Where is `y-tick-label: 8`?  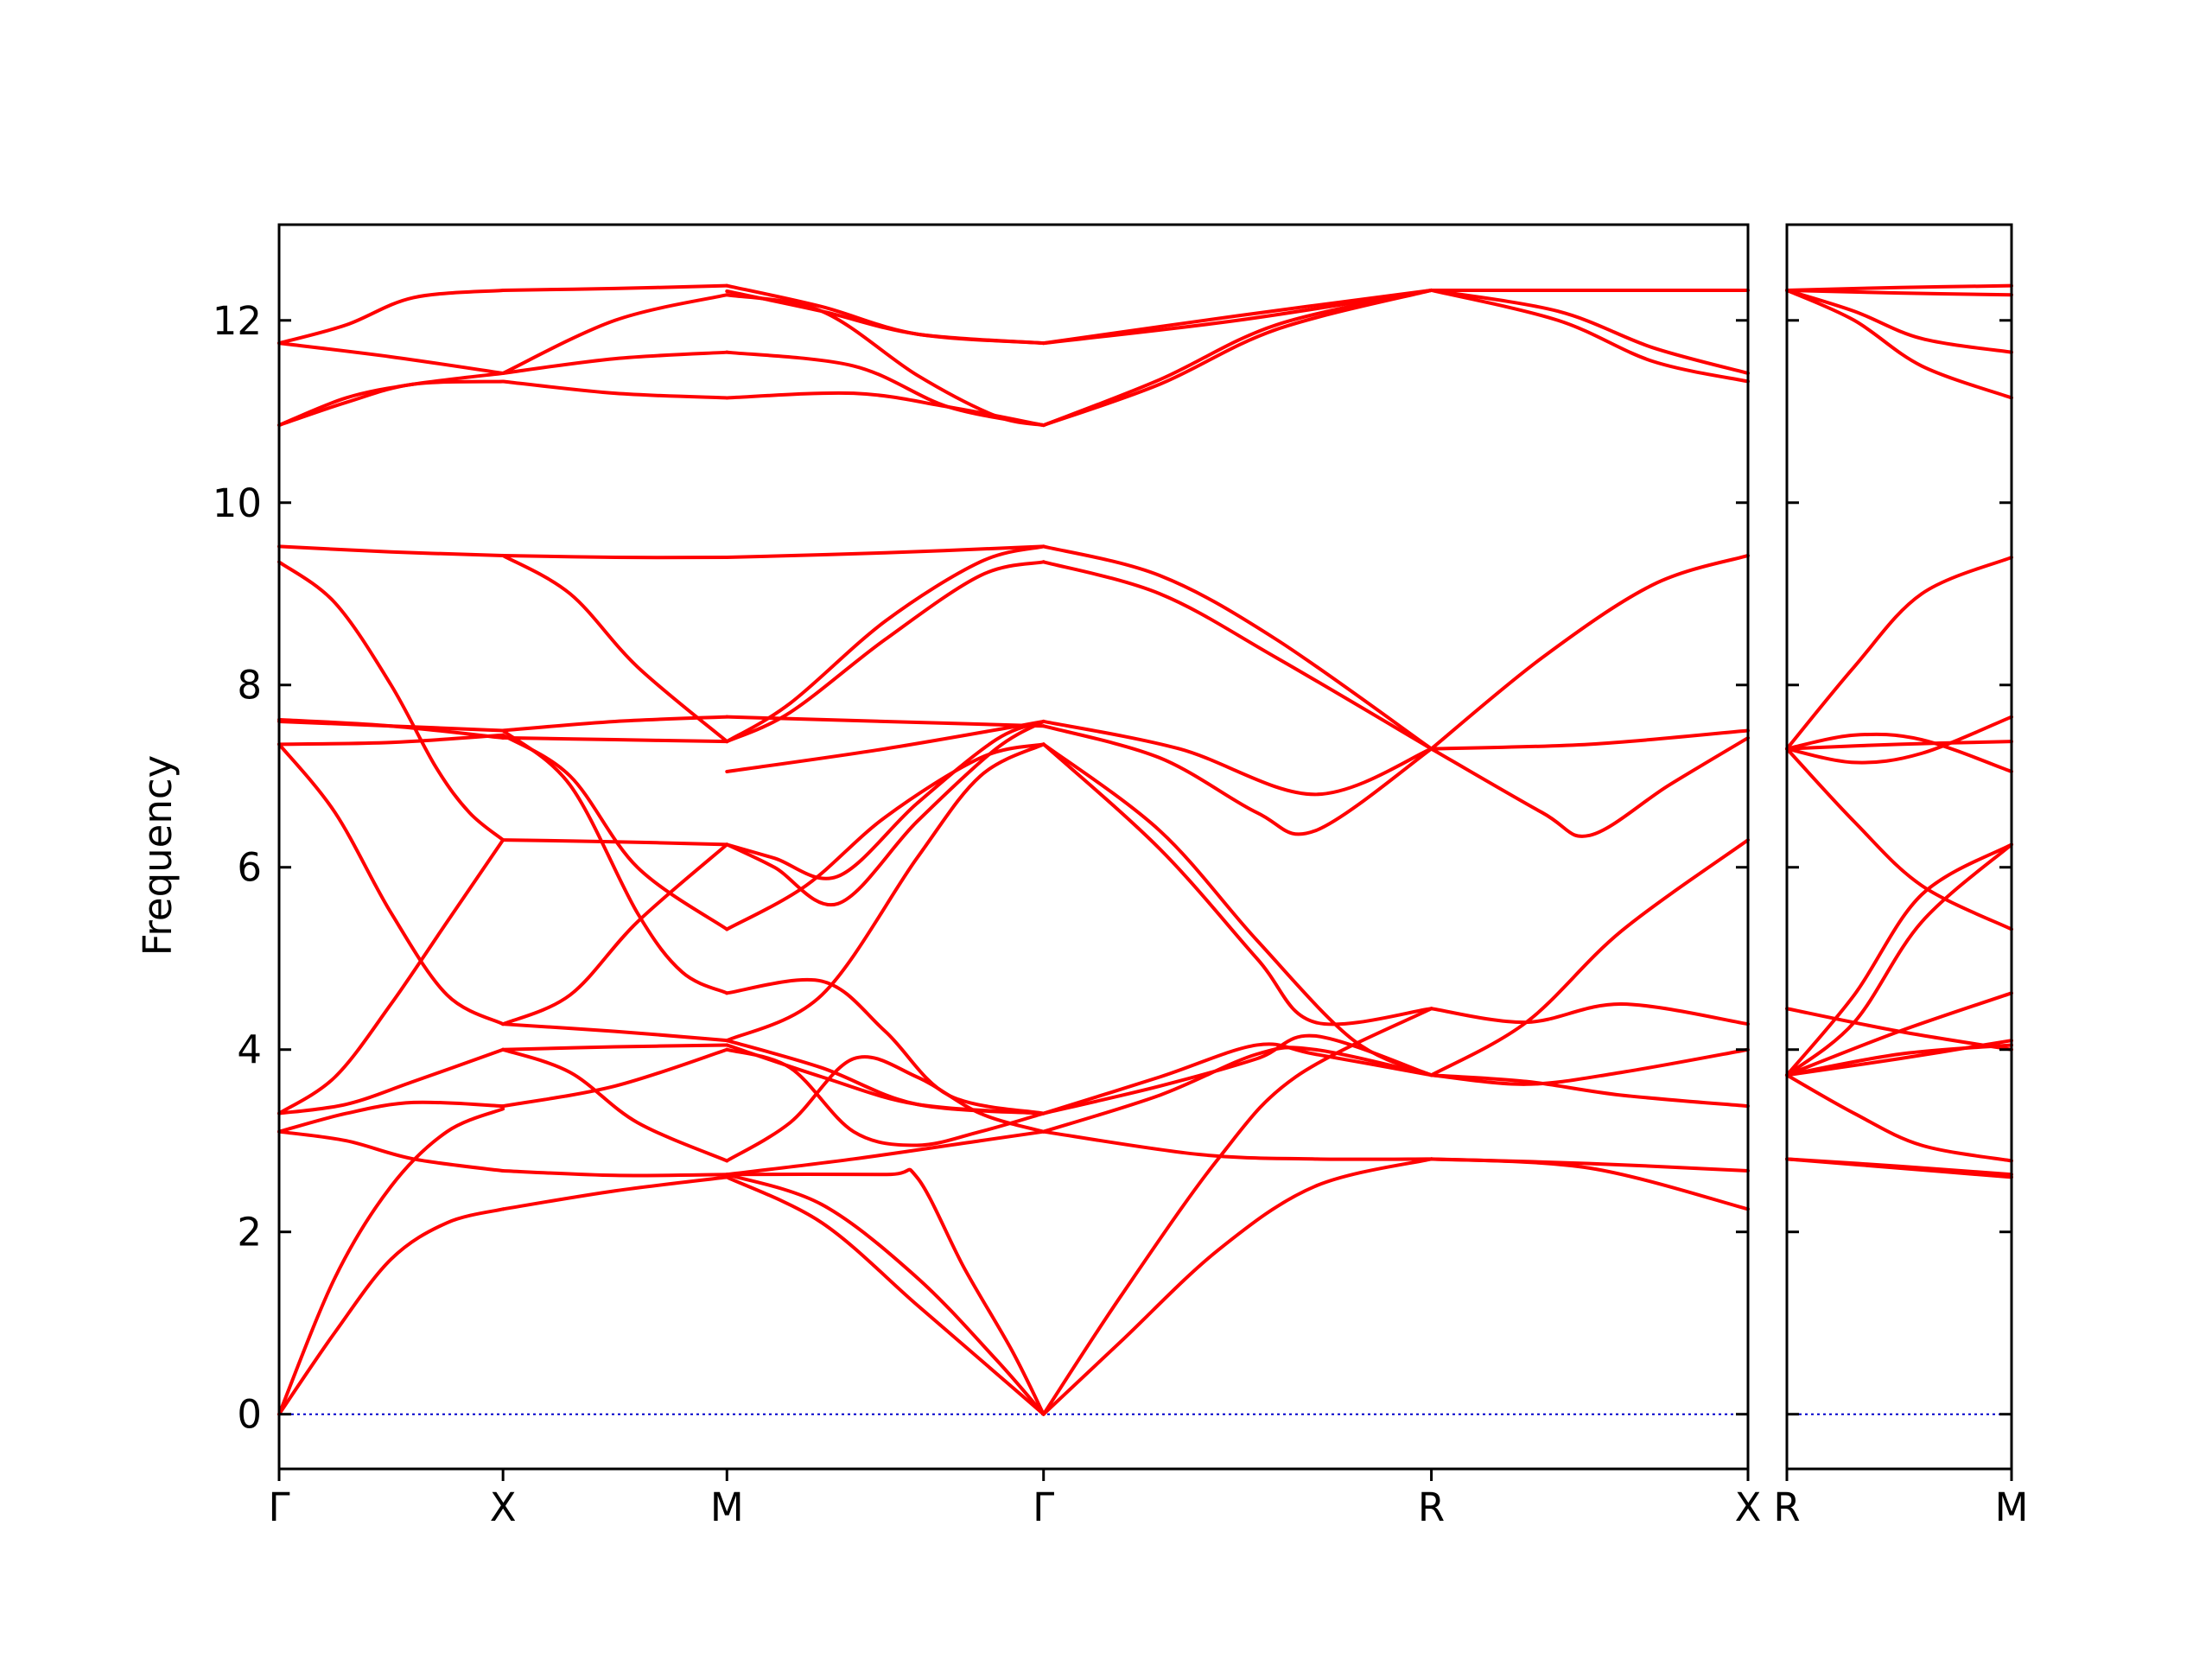 y-tick-label: 8 is located at coordinates (249, 686).